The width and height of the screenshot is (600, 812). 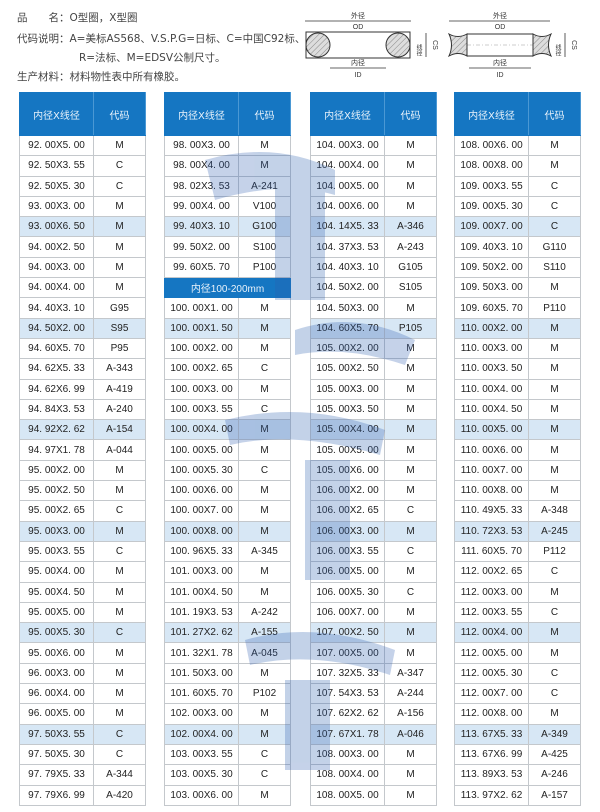 What do you see at coordinates (264, 114) in the screenshot?
I see `header-code: 代码` at bounding box center [264, 114].